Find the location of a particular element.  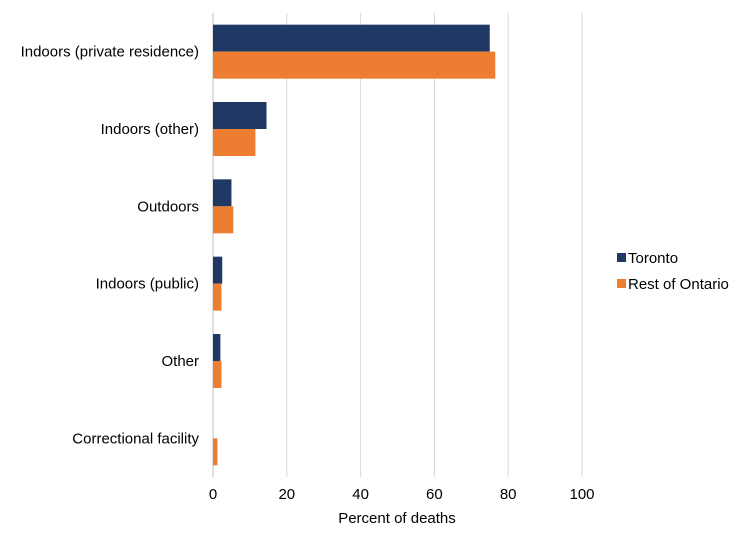

x-tick-label-0: 0 is located at coordinates (213, 494).